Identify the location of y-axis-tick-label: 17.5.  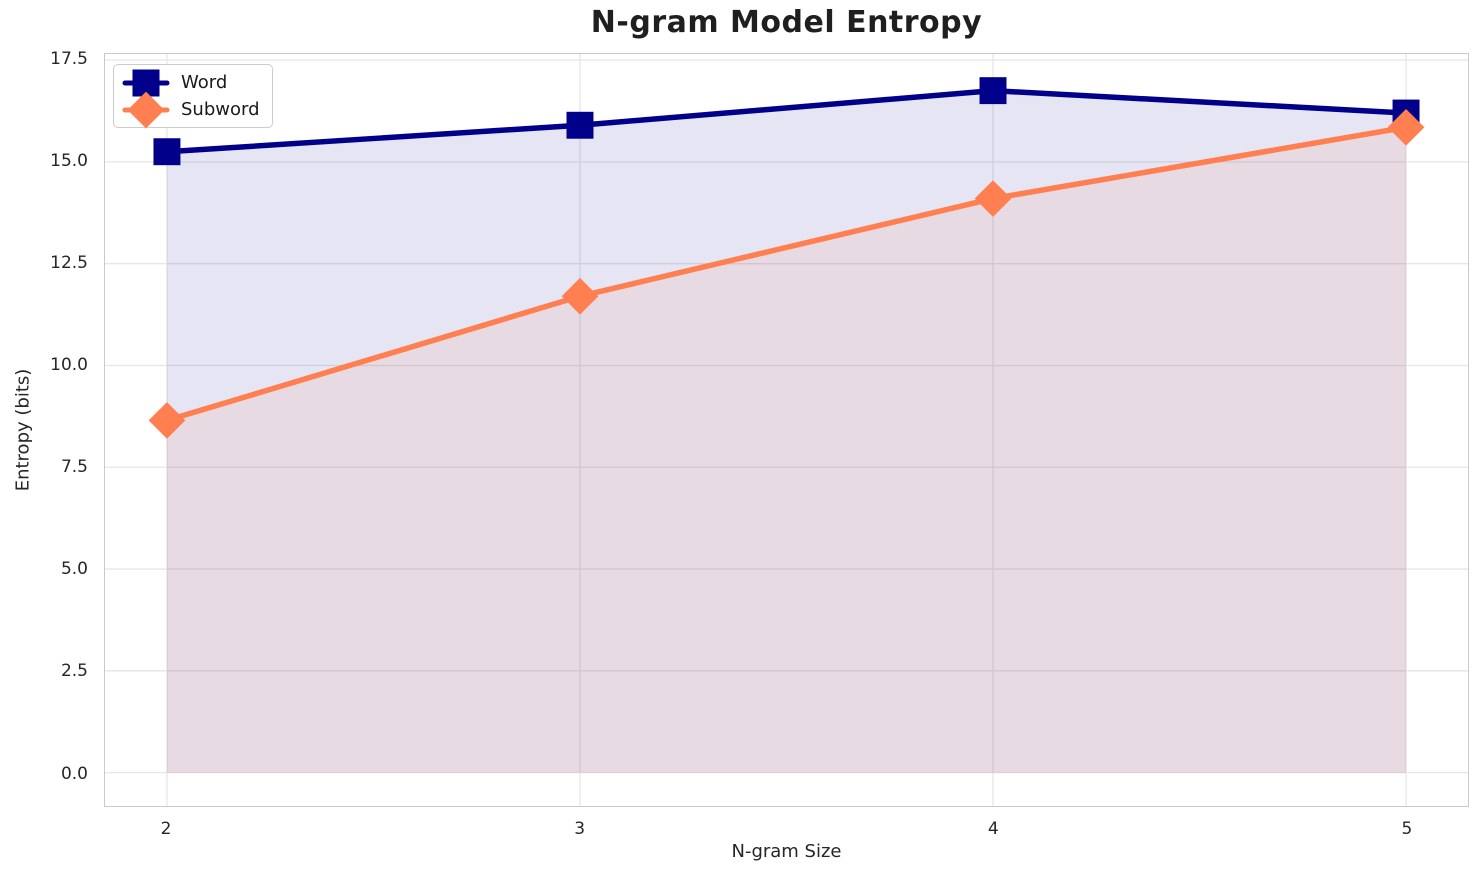
(69, 59).